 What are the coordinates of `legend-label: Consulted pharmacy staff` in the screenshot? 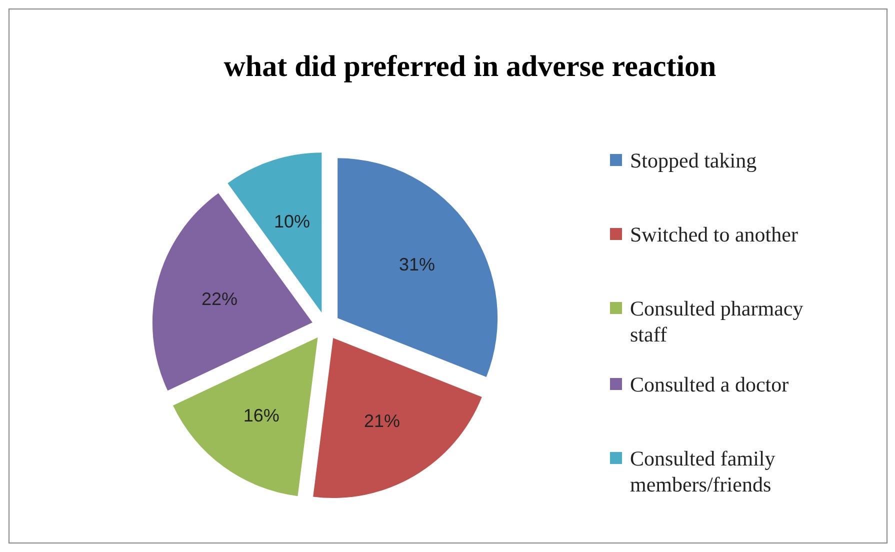 It's located at (717, 321).